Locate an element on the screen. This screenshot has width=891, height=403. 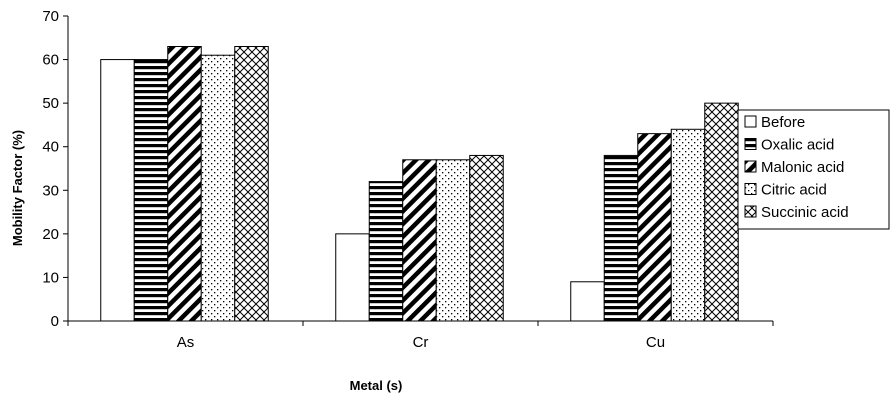
bar-before-cr is located at coordinates (352, 277).